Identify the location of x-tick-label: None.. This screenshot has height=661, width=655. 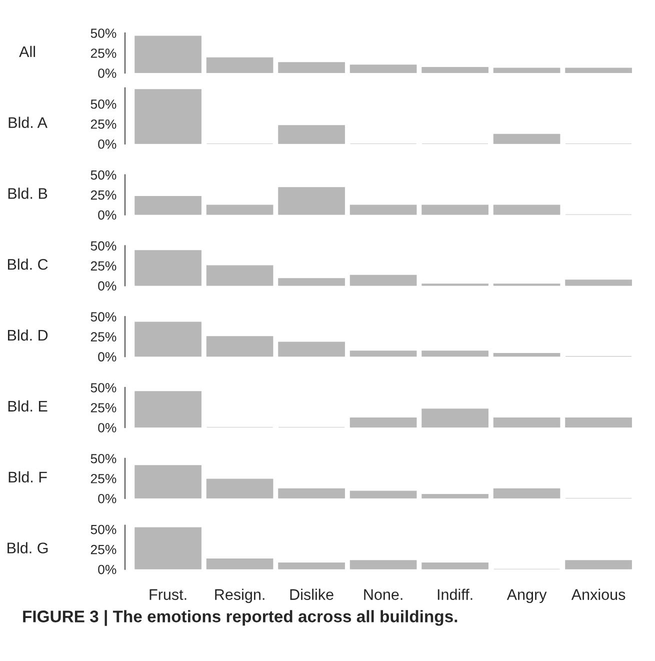
(383, 594).